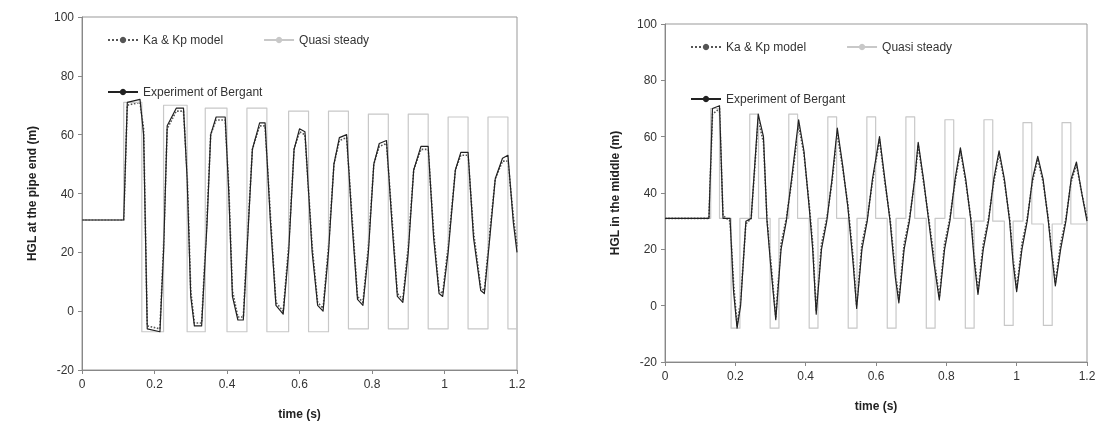 Image resolution: width=1110 pixels, height=441 pixels. Describe the element at coordinates (615, 193) in the screenshot. I see `y-axis-title: HGL in the middle (m)` at that location.